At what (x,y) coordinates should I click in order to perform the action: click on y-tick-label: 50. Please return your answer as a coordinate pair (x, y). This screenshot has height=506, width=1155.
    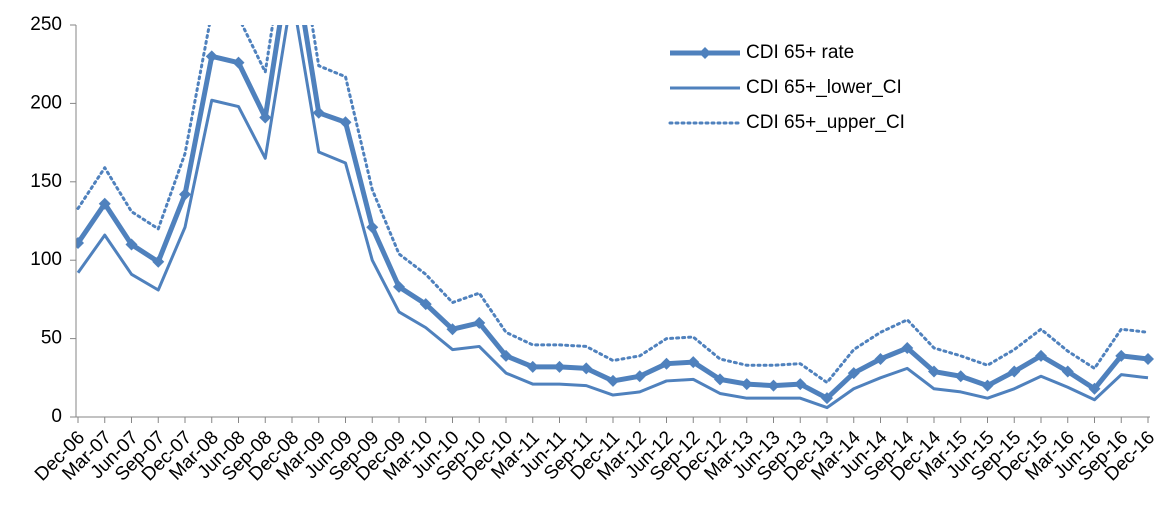
    Looking at the image, I should click on (51, 338).